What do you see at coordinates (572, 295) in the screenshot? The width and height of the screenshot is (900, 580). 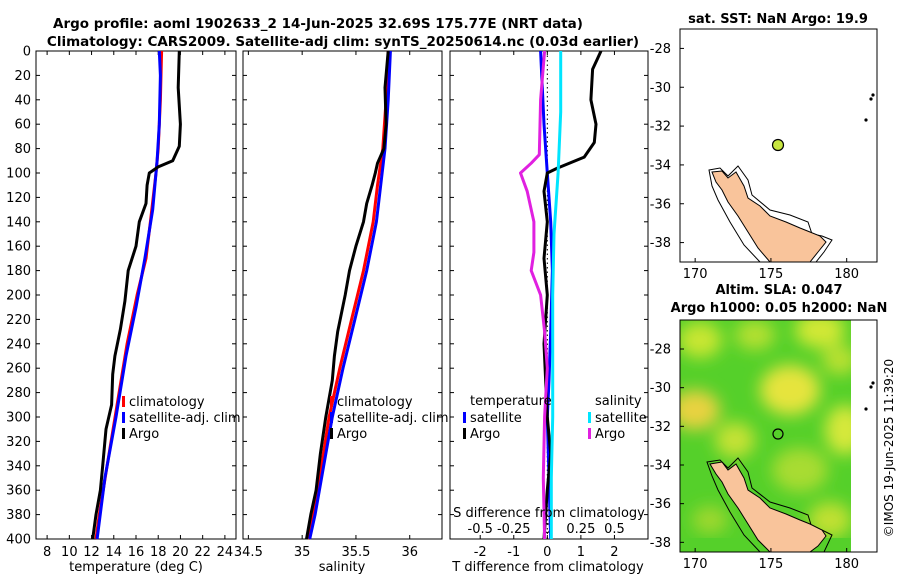 I see `series-line-temperature-argo` at bounding box center [572, 295].